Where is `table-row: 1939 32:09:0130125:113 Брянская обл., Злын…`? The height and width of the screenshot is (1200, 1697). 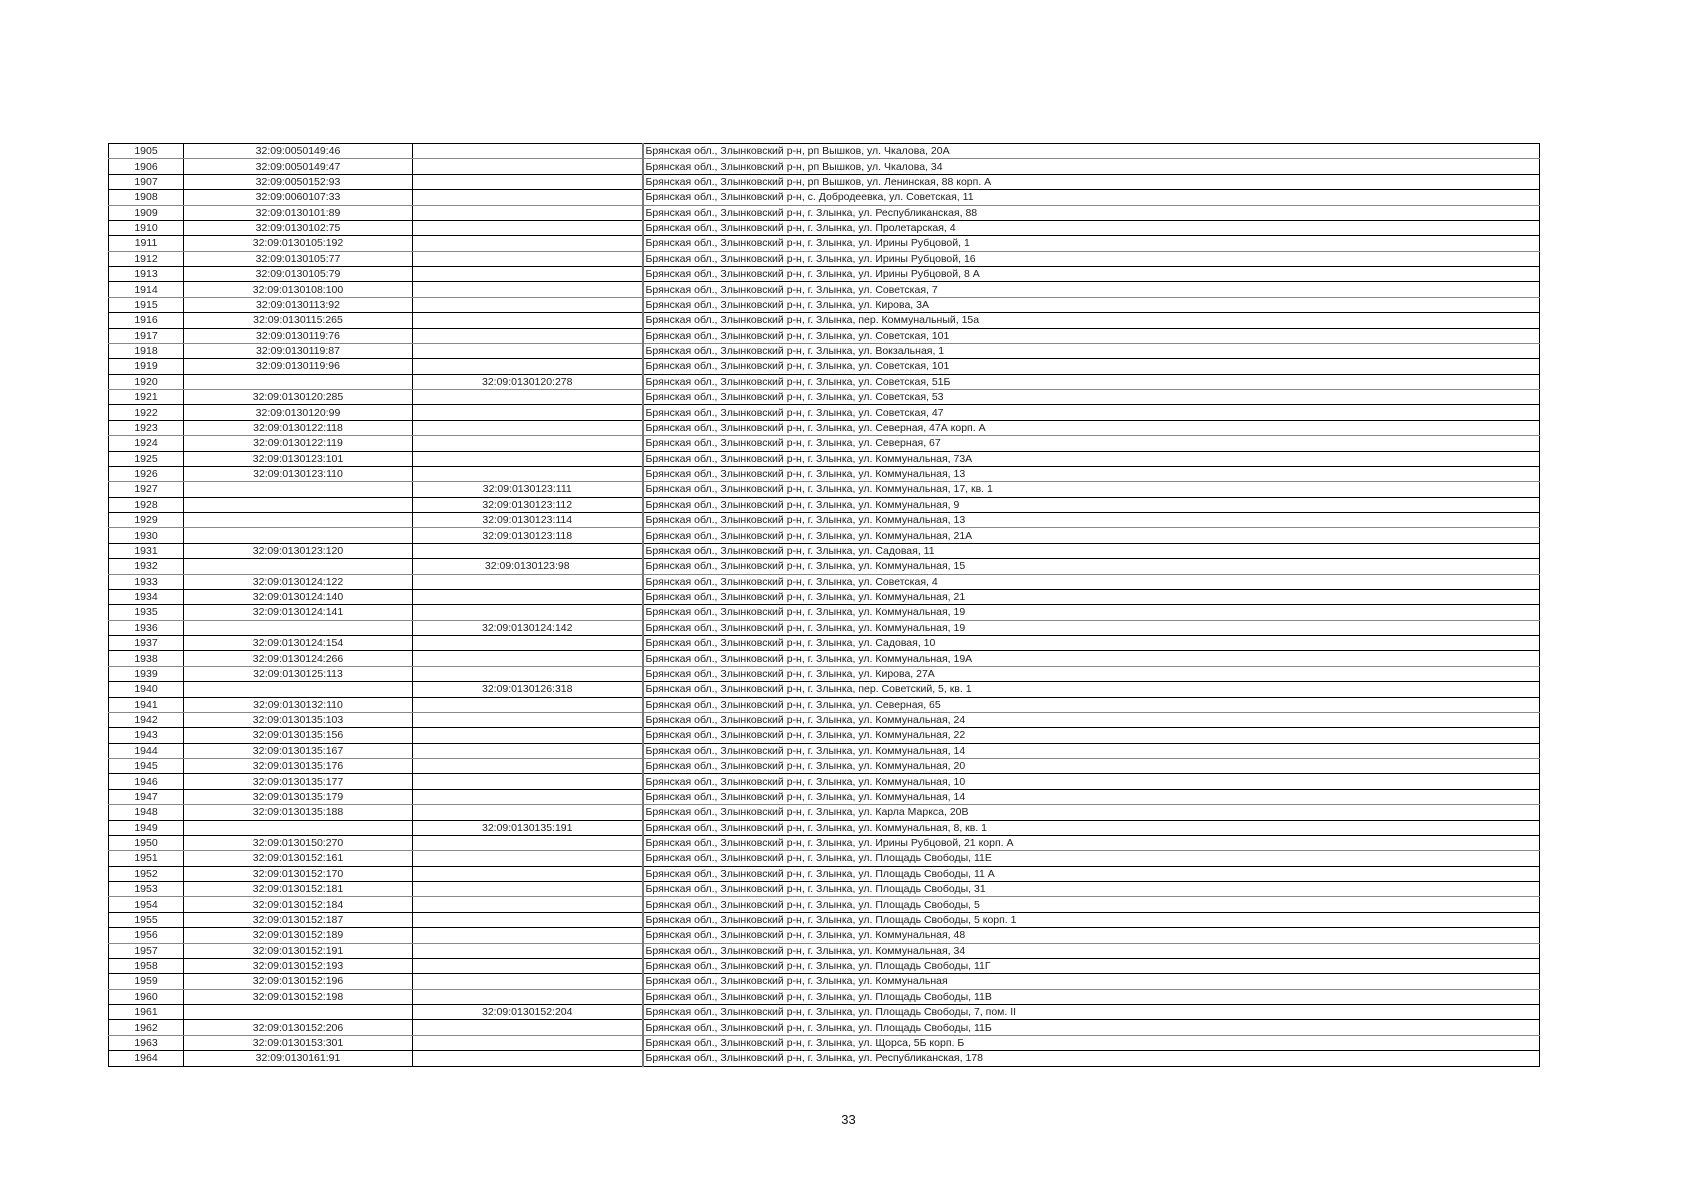
table-row: 1939 32:09:0130125:113 Брянская обл., Злын… is located at coordinates (824, 674).